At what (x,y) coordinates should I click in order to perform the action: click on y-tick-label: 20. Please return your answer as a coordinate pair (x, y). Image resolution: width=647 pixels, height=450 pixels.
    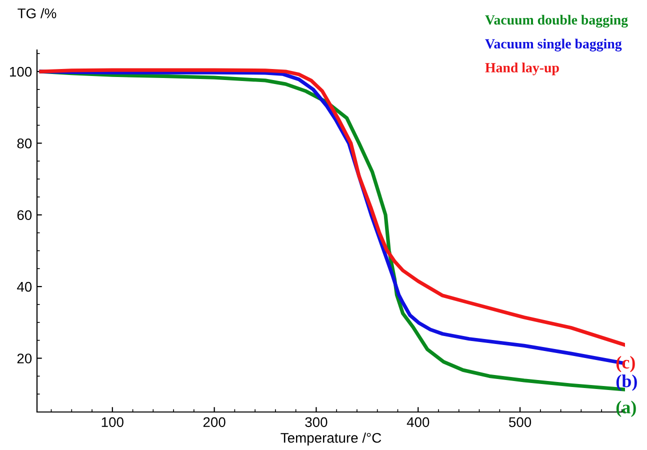
    Looking at the image, I should click on (24, 359).